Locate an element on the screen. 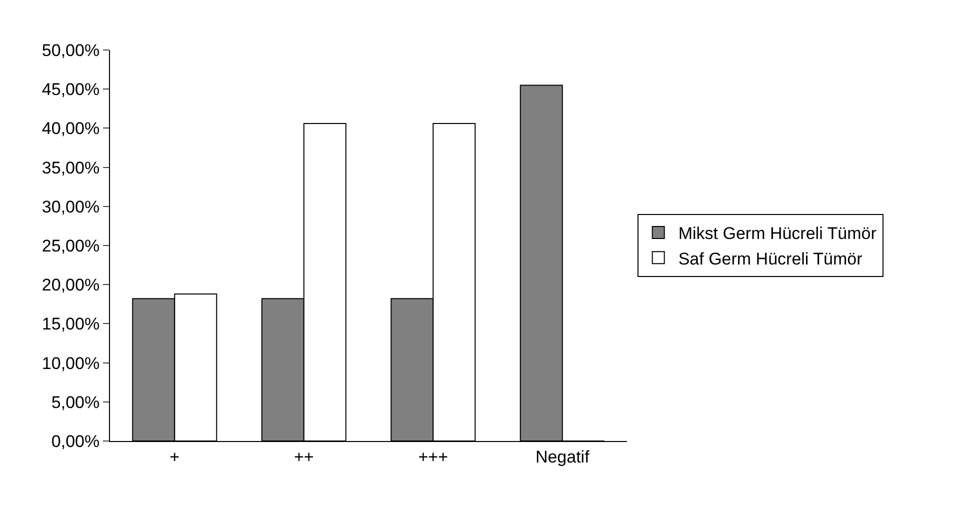 The image size is (957, 521). y-tick-label: 35,00% is located at coordinates (71, 168).